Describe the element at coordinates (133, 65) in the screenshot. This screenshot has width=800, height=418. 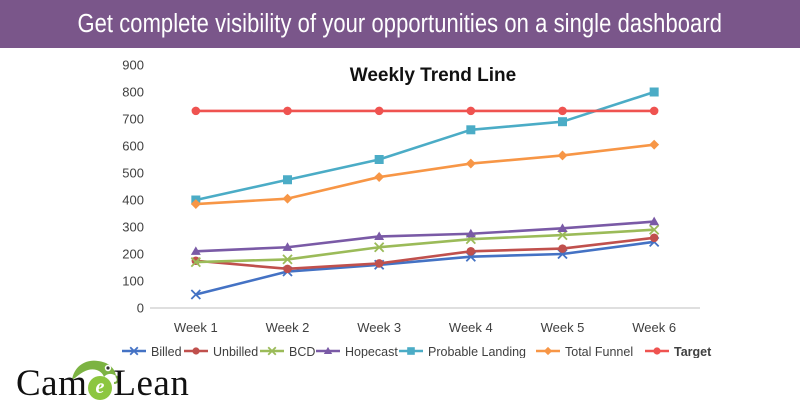
I see `y-tick-label: 900` at that location.